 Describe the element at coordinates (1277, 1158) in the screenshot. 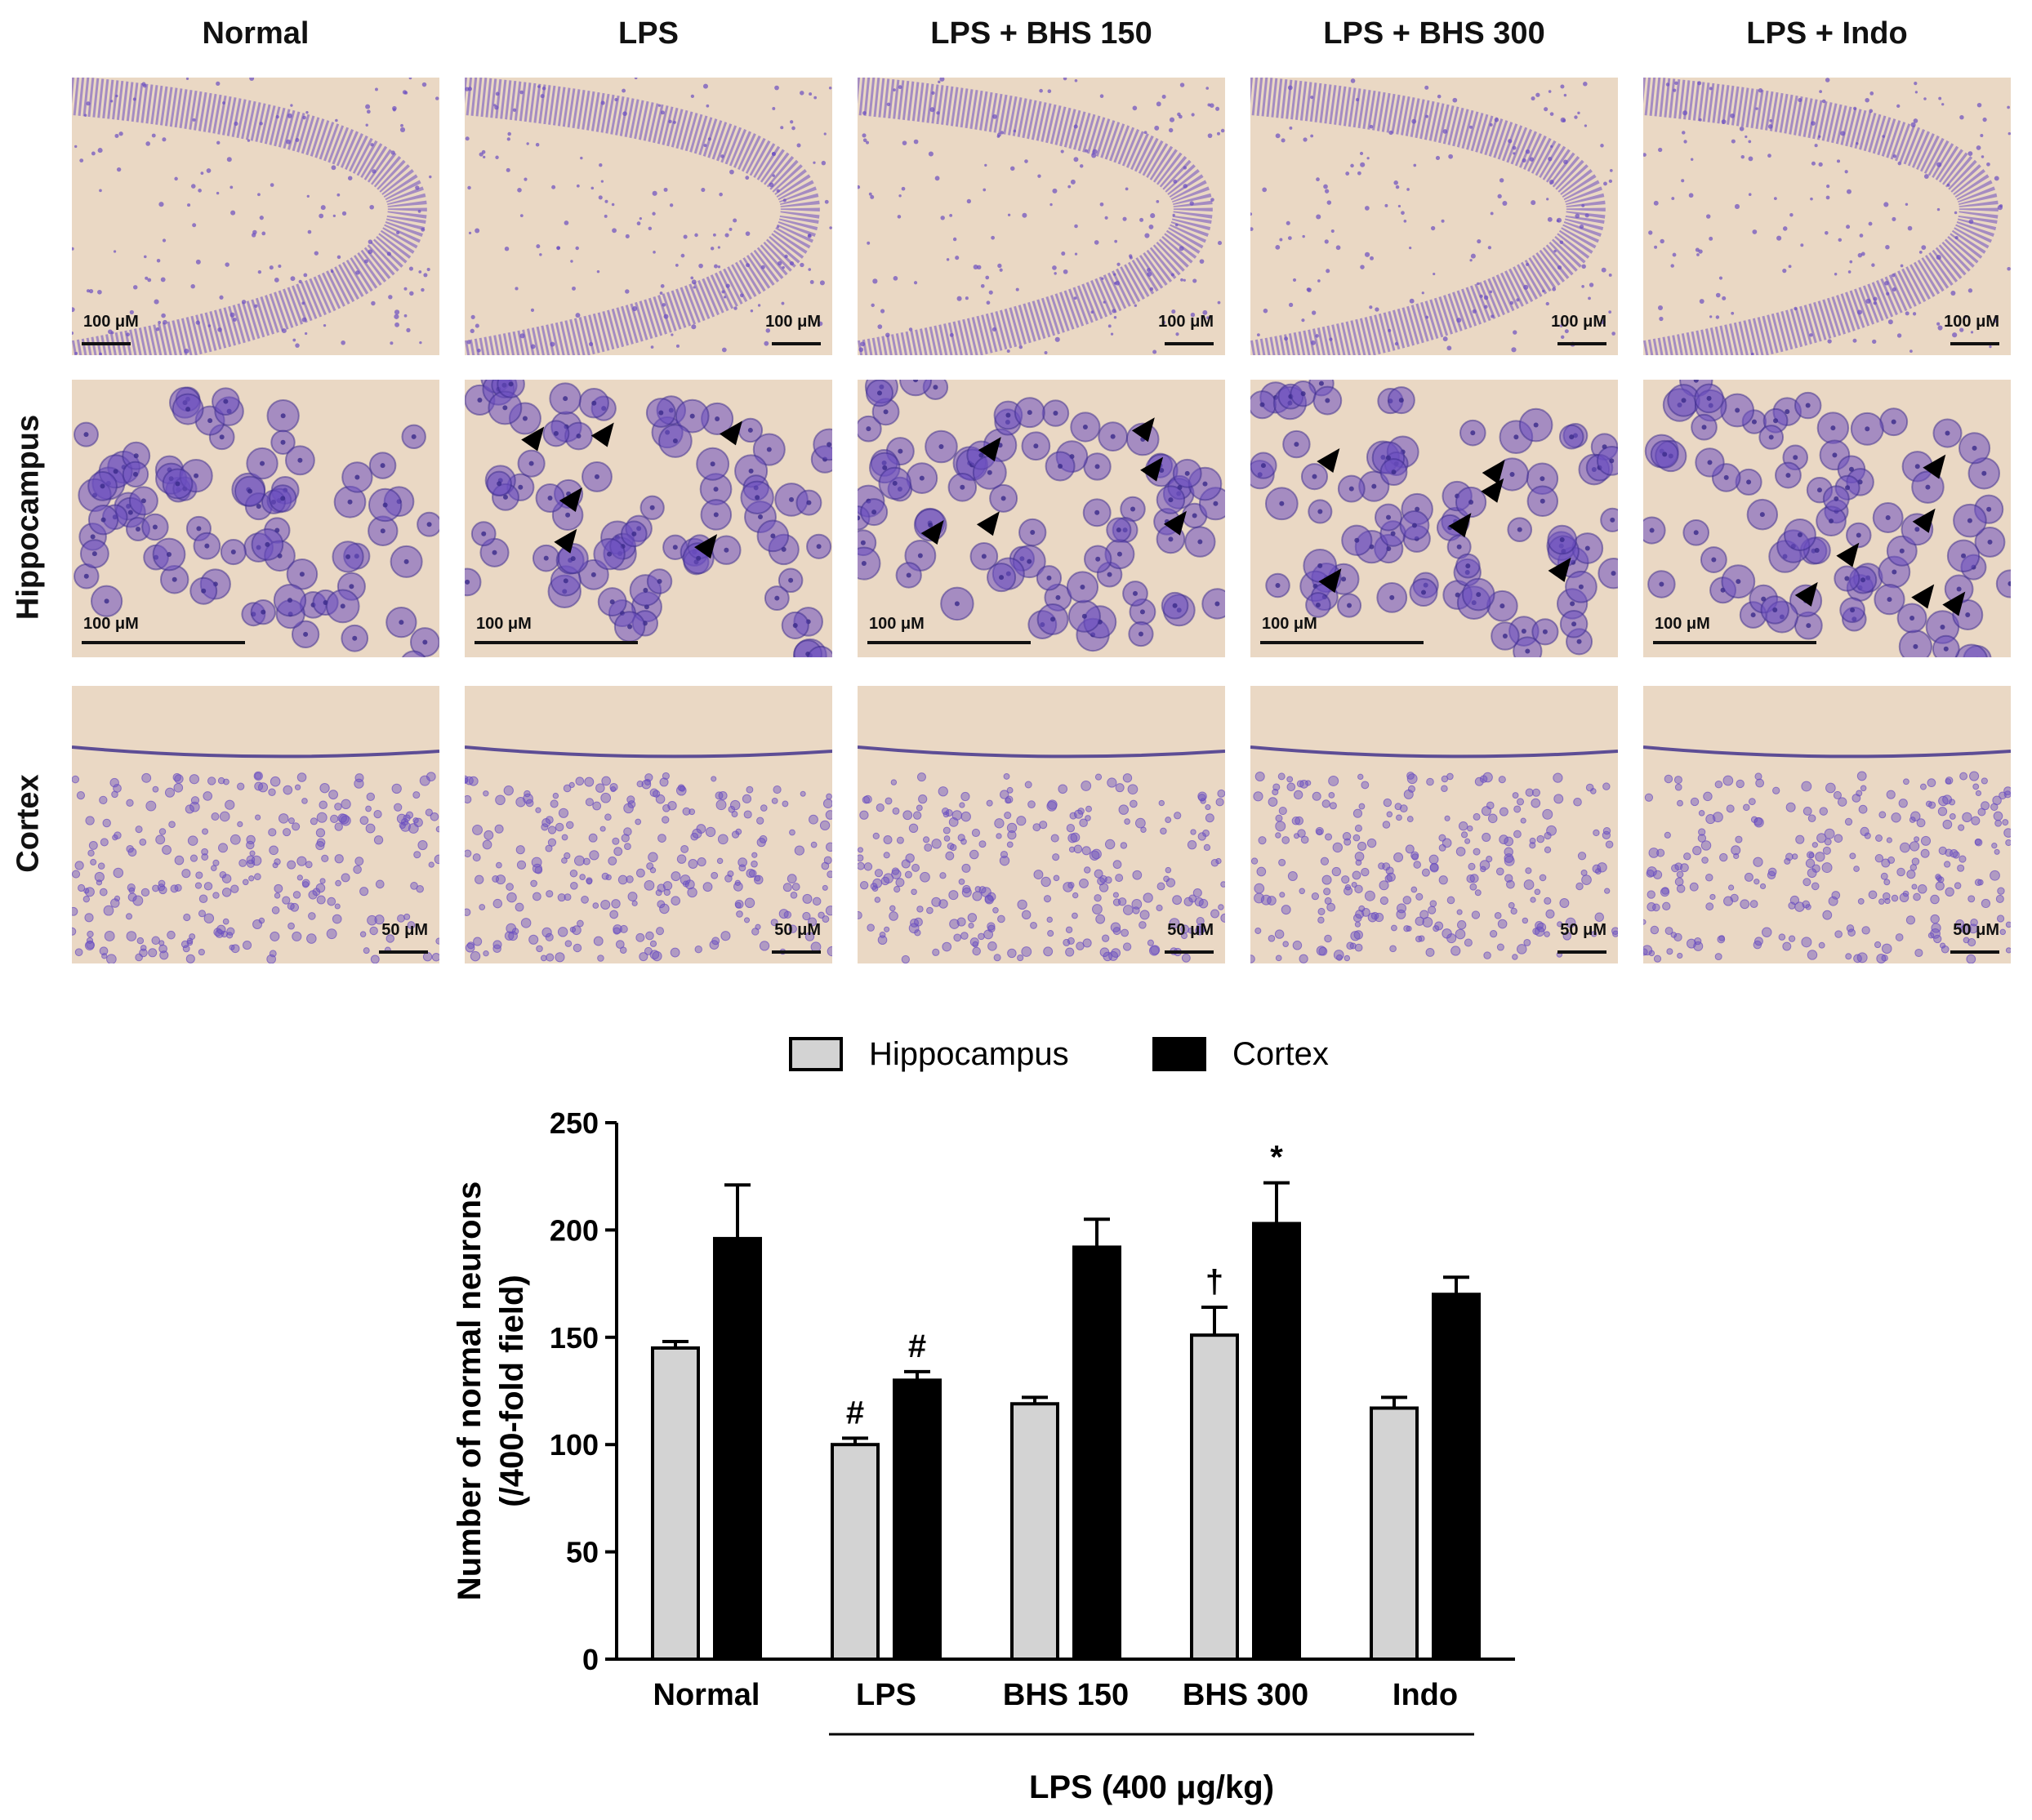

I see `significance-marker: *` at that location.